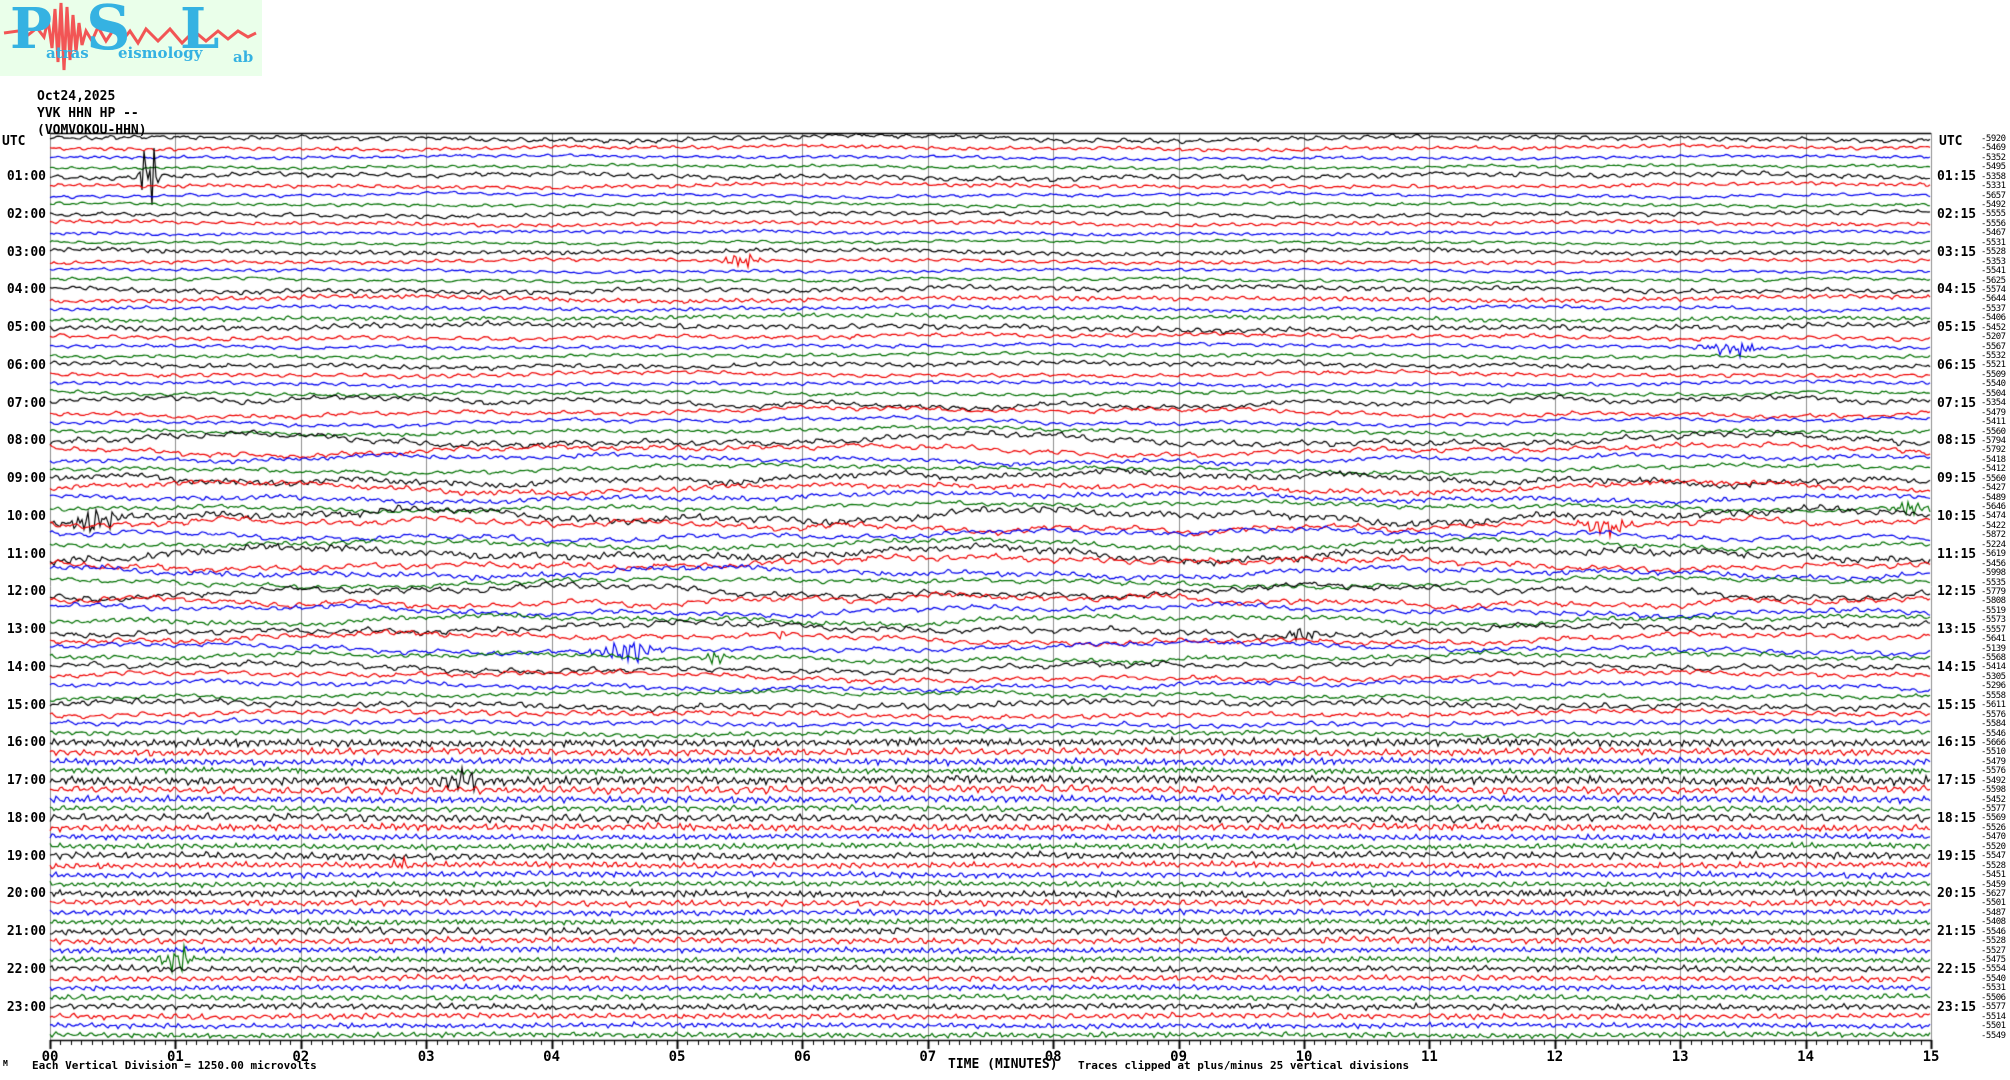  I want to click on minute-label: 03, so click(426, 1057).